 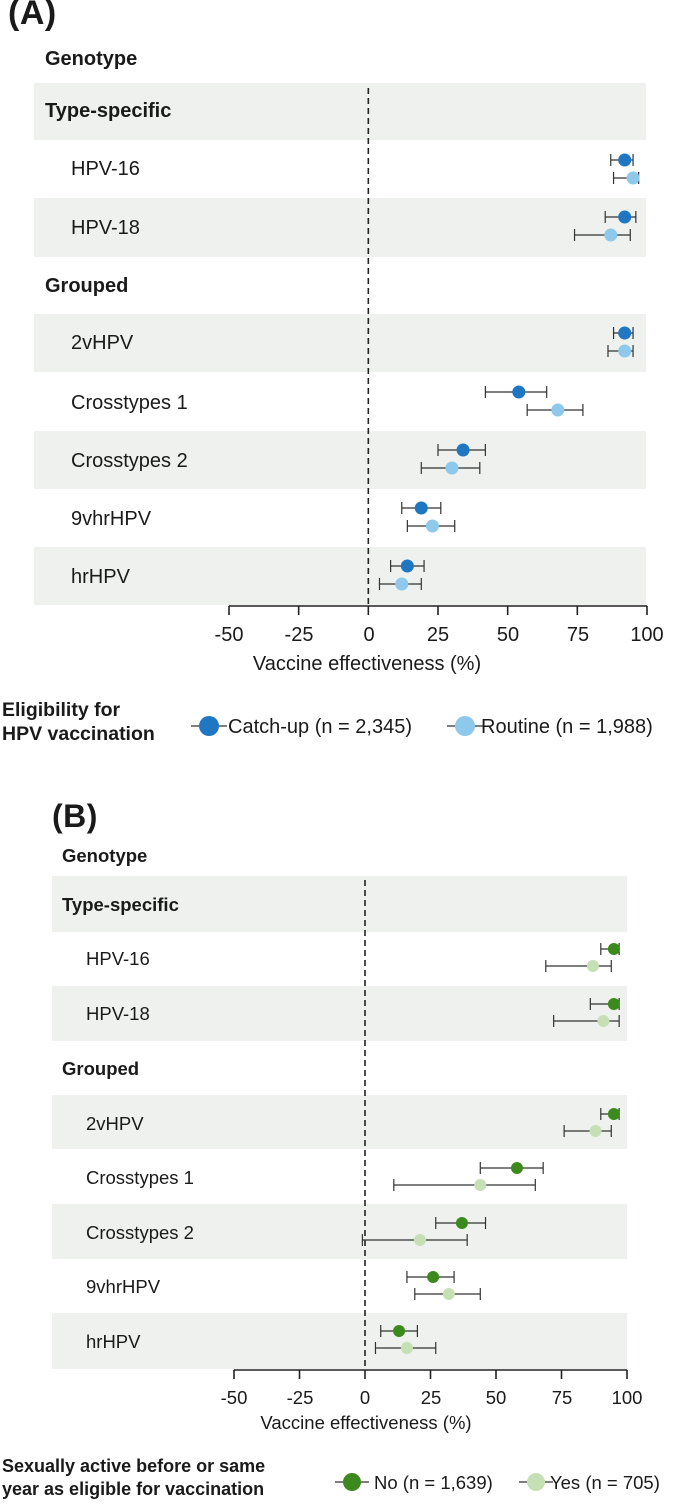 I want to click on legend-item-routine: Routine (n = 1,988), so click(x=567, y=727).